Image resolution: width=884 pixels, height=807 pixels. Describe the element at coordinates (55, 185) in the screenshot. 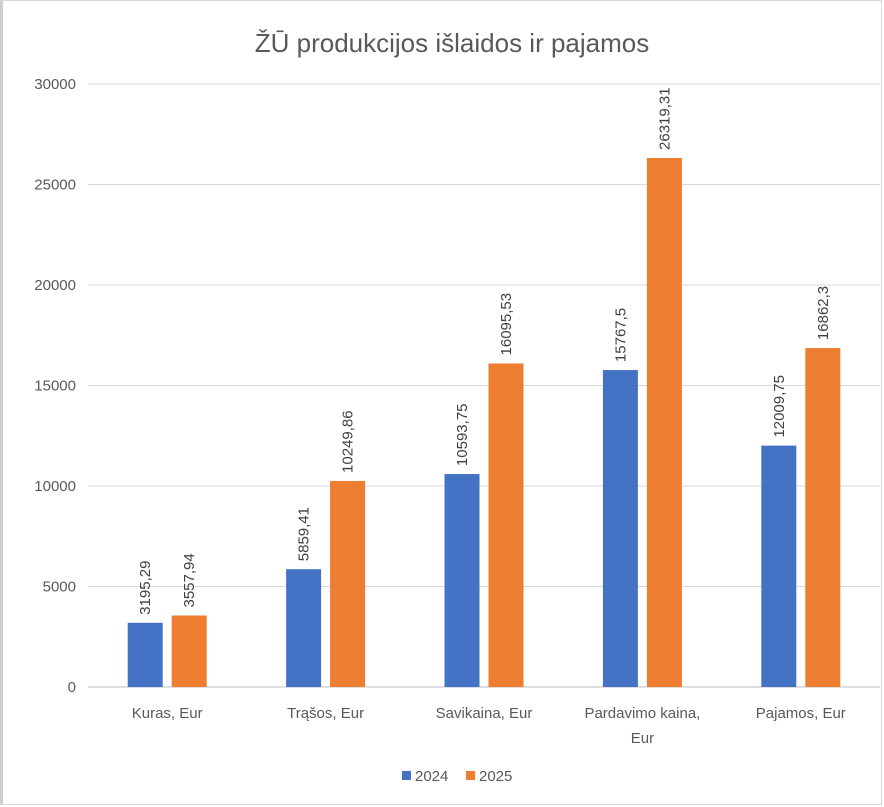

I see `y-tick-label: 25000` at that location.